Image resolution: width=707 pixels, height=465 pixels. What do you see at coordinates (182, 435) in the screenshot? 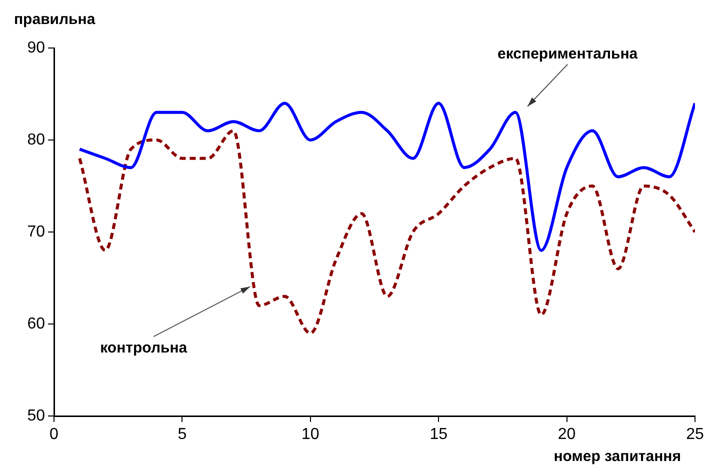
I see `x-tick-label: 5` at bounding box center [182, 435].